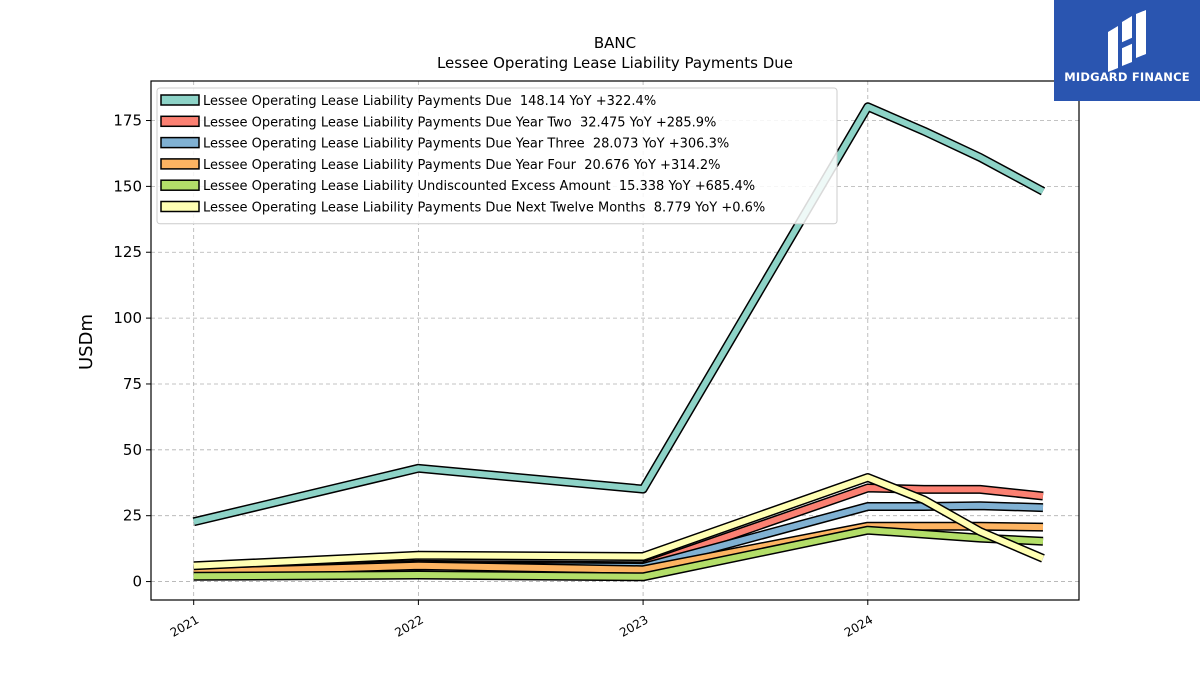  What do you see at coordinates (132, 516) in the screenshot?
I see `y-tick-label: 25` at bounding box center [132, 516].